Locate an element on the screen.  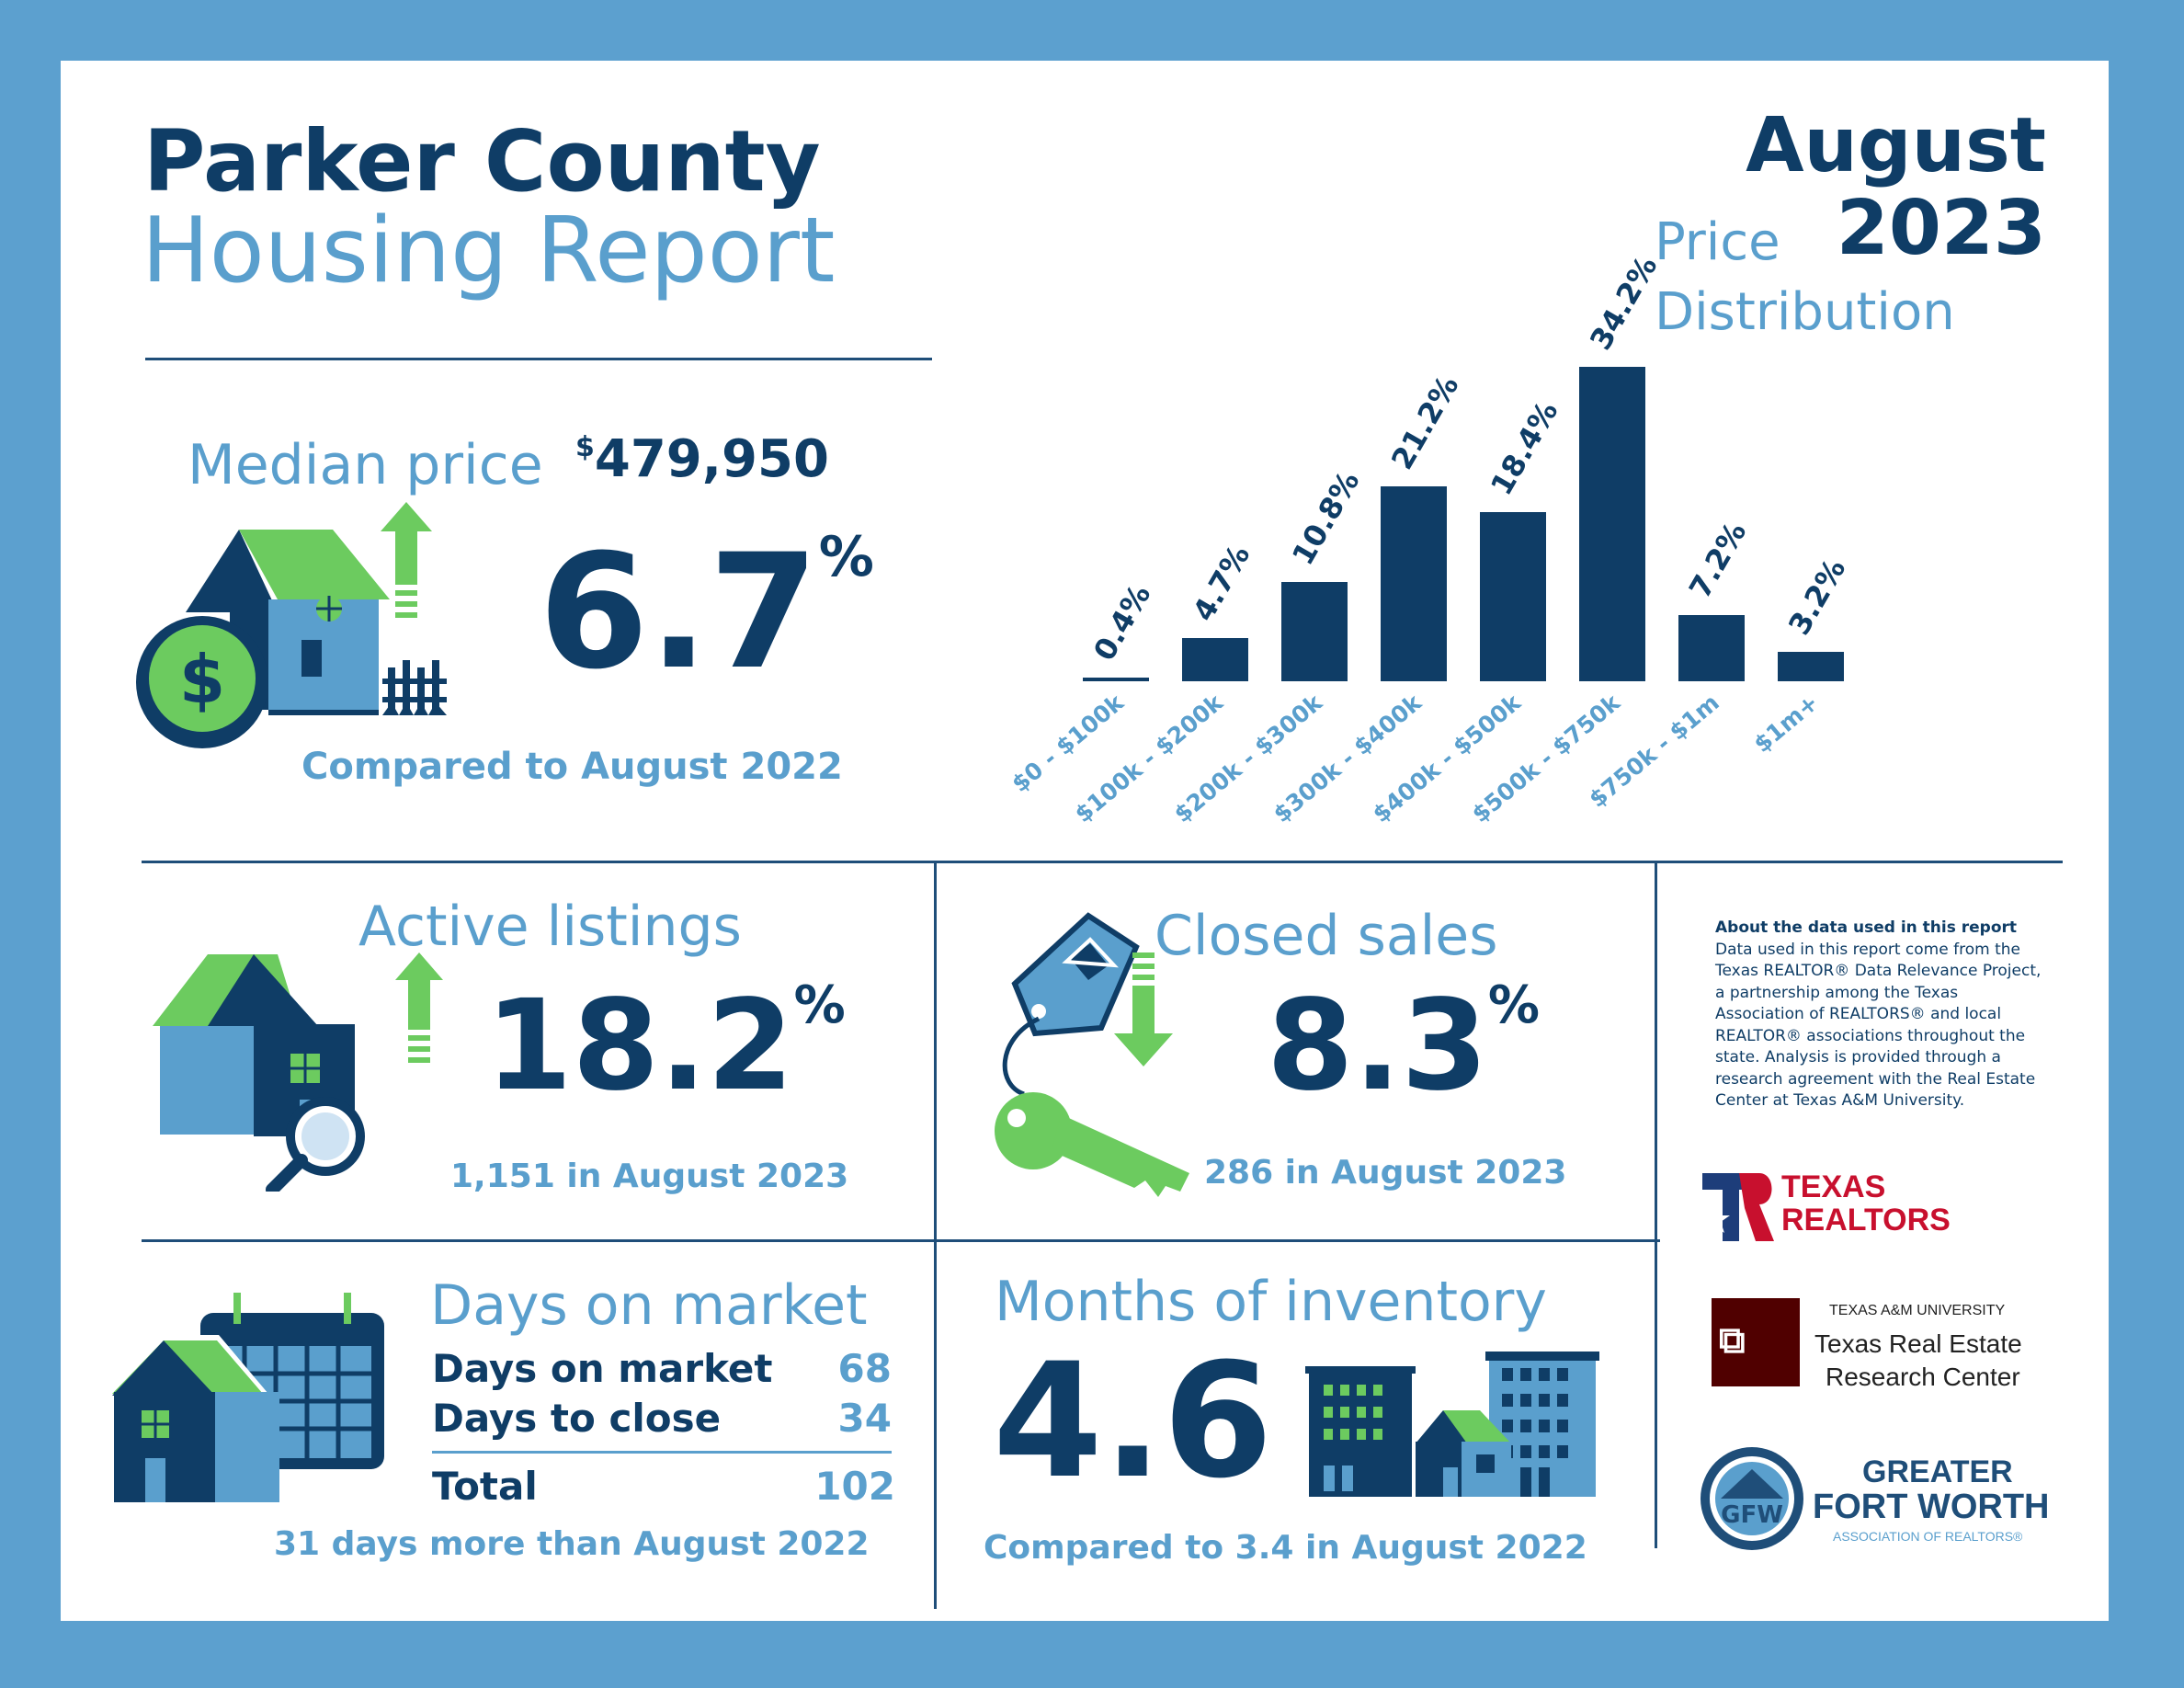
active-listings-label: Active listings is located at coordinates (550, 927).